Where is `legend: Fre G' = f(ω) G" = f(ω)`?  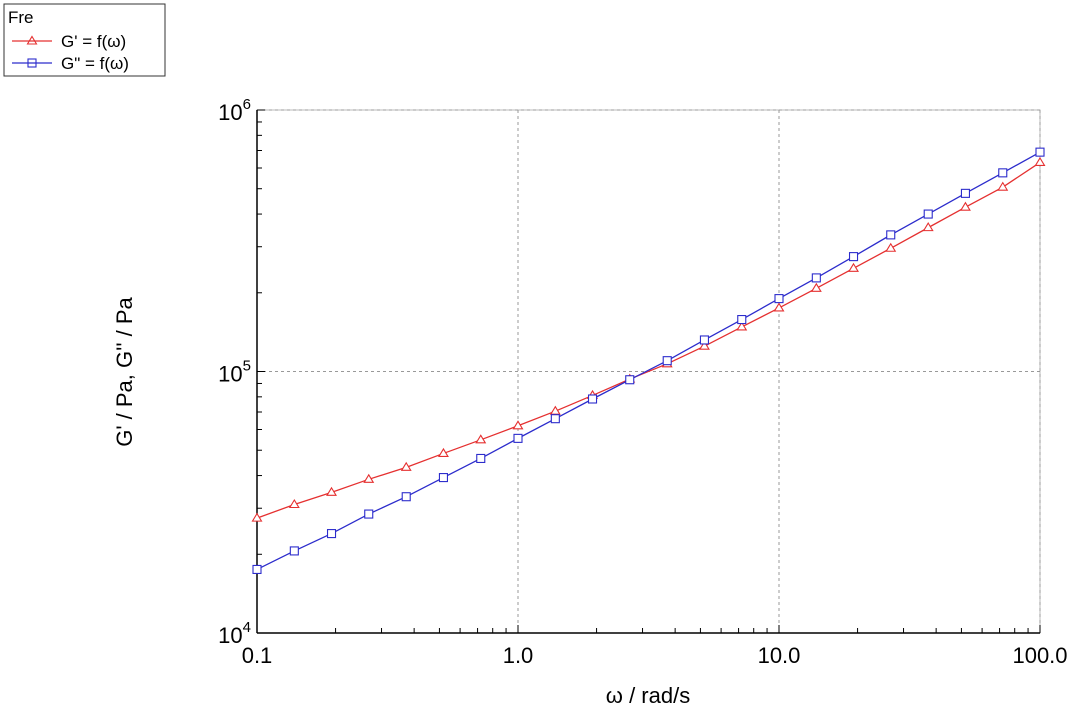 legend: Fre G' = f(ω) G" = f(ω) is located at coordinates (84, 40).